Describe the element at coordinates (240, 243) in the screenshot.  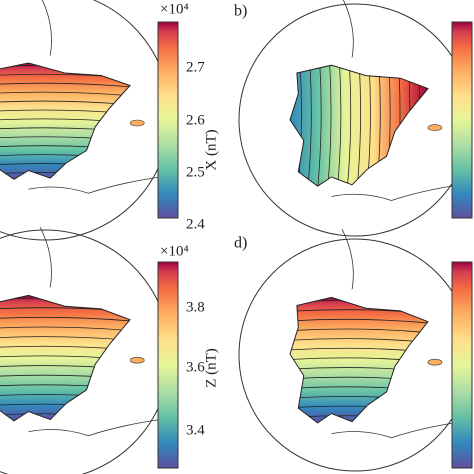
I see `panel-label: d)` at that location.